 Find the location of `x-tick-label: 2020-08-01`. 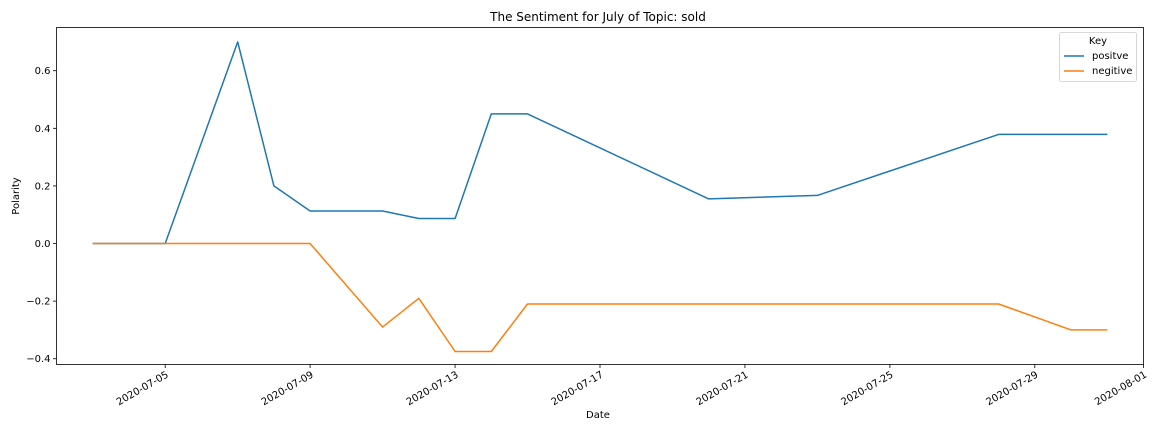

x-tick-label: 2020-08-01 is located at coordinates (1121, 389).